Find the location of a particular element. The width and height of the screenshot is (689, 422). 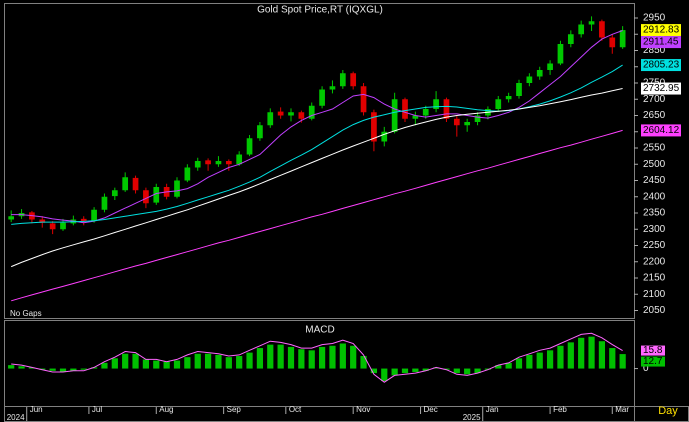

x-tick-label: Jun is located at coordinates (36, 409).